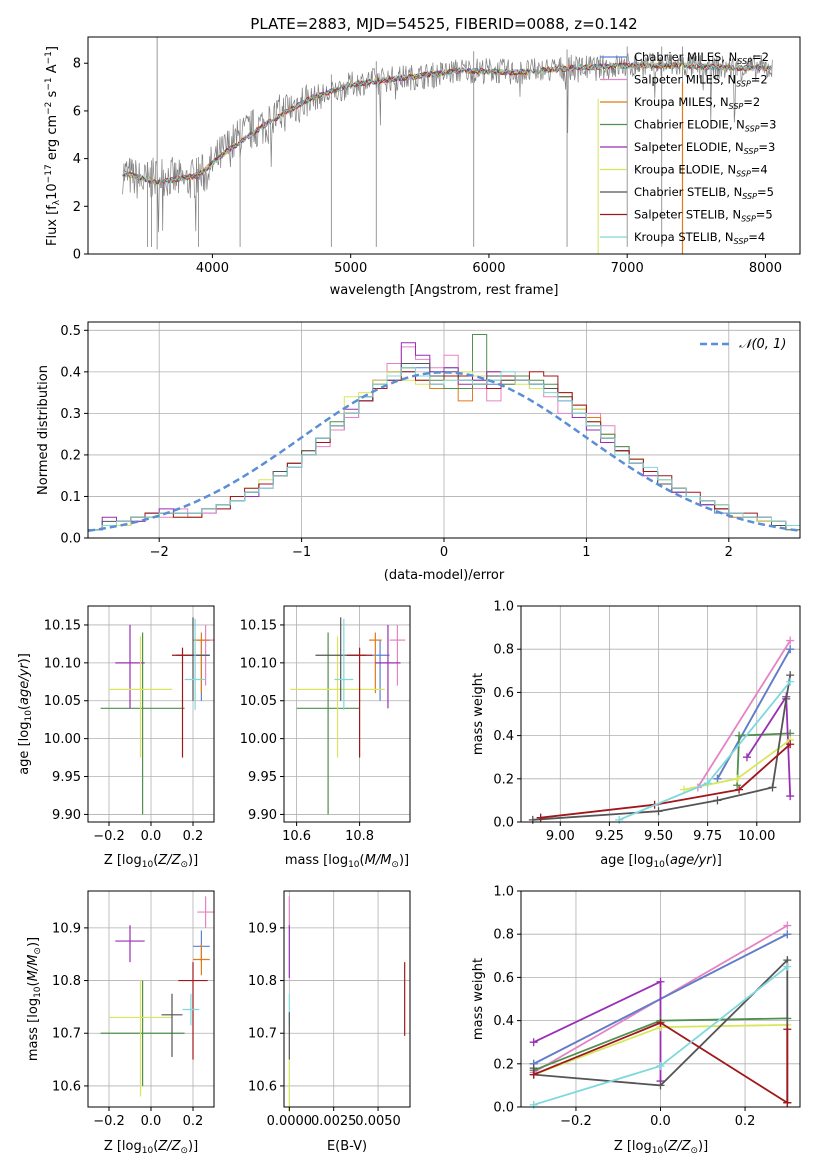 The width and height of the screenshot is (819, 1170). What do you see at coordinates (159, 552) in the screenshot?
I see `x-tick-label: −2` at bounding box center [159, 552].